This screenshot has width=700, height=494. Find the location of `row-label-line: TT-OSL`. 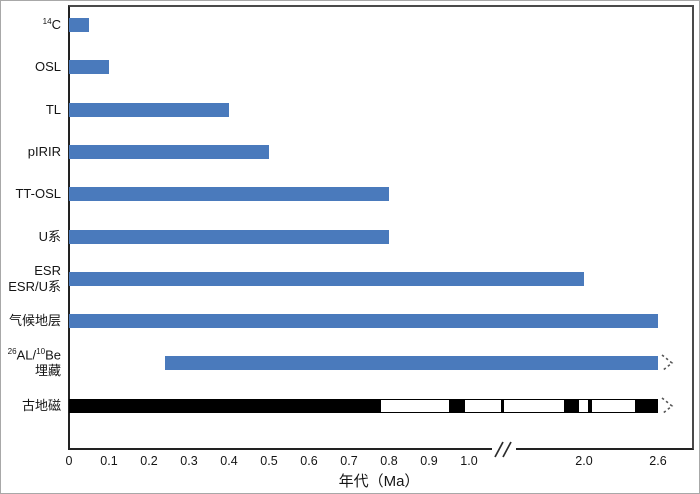

row-label-line: TT-OSL is located at coordinates (38, 194).